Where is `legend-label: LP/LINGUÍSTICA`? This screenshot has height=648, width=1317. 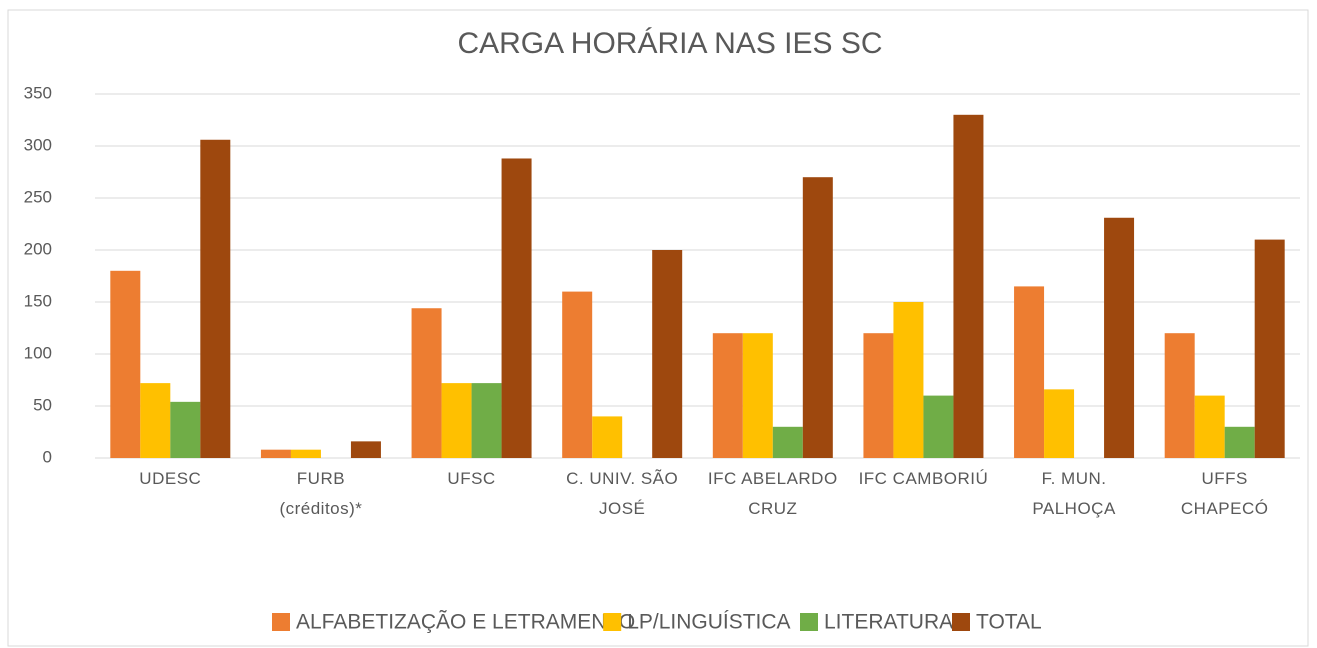 legend-label: LP/LINGUÍSTICA is located at coordinates (708, 622).